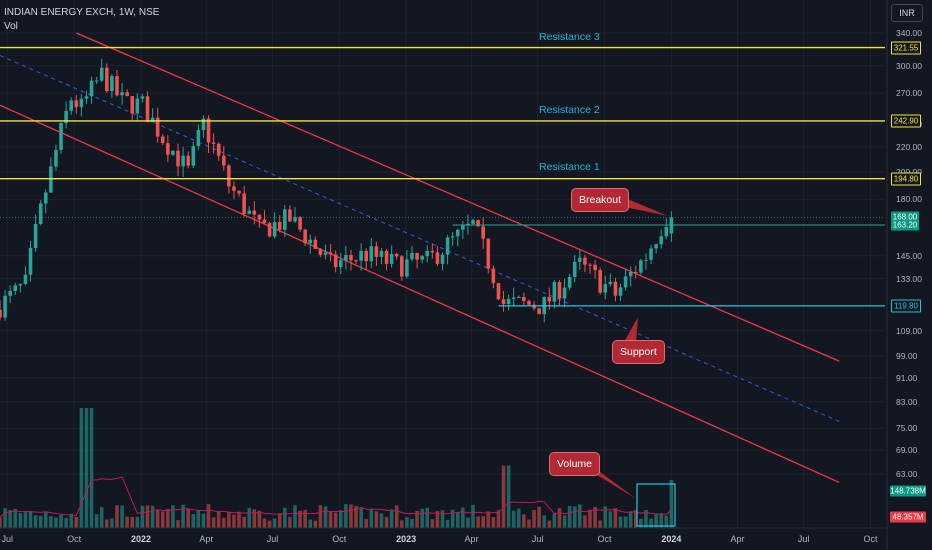 This screenshot has width=932, height=550. What do you see at coordinates (406, 539) in the screenshot?
I see `x-tick-label: 2023` at bounding box center [406, 539].